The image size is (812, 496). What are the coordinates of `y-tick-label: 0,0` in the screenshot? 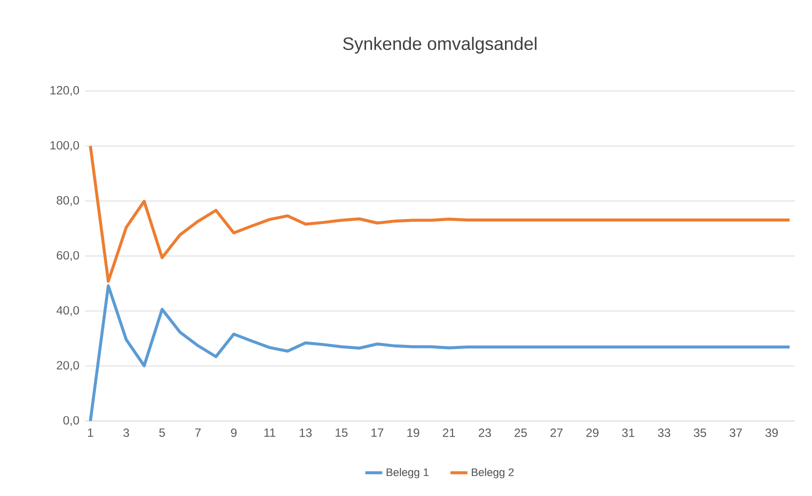 It's located at (71, 421).